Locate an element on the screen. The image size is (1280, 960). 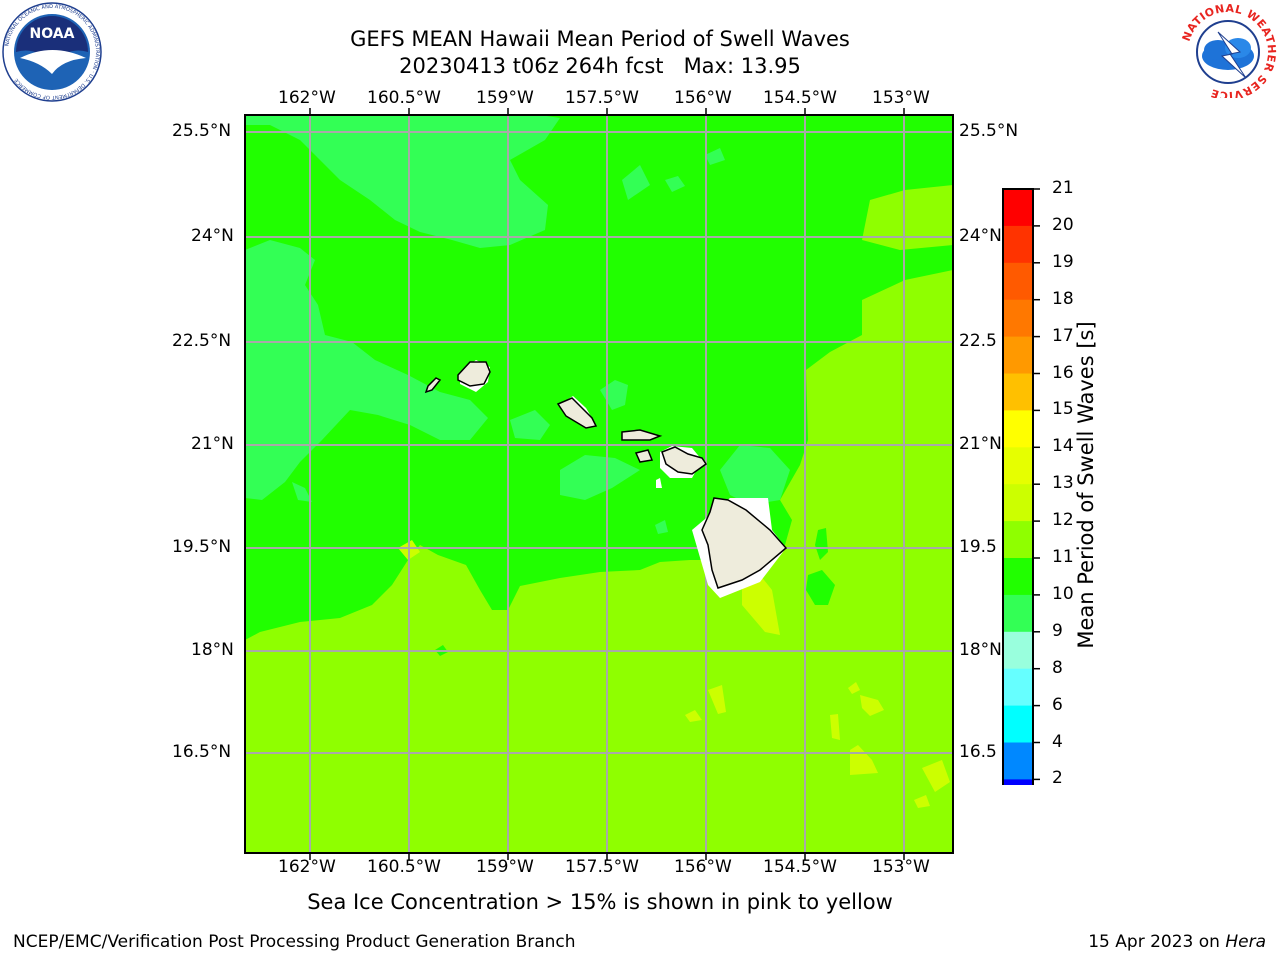
colorbar-tick-label: 2 is located at coordinates (1057, 778).